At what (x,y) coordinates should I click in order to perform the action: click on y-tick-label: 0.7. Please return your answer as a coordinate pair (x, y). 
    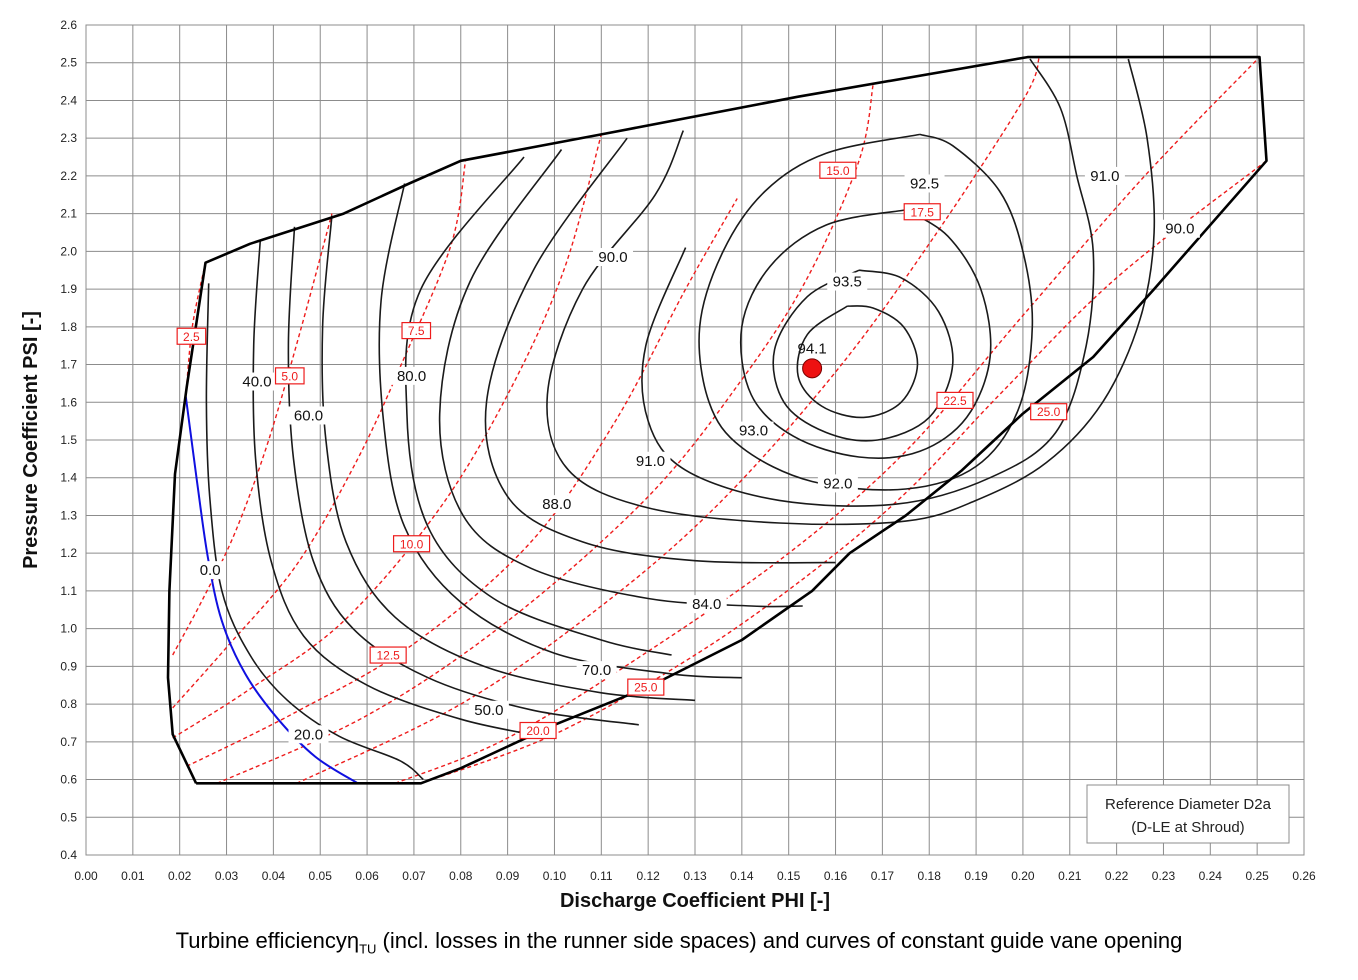
    Looking at the image, I should click on (68, 742).